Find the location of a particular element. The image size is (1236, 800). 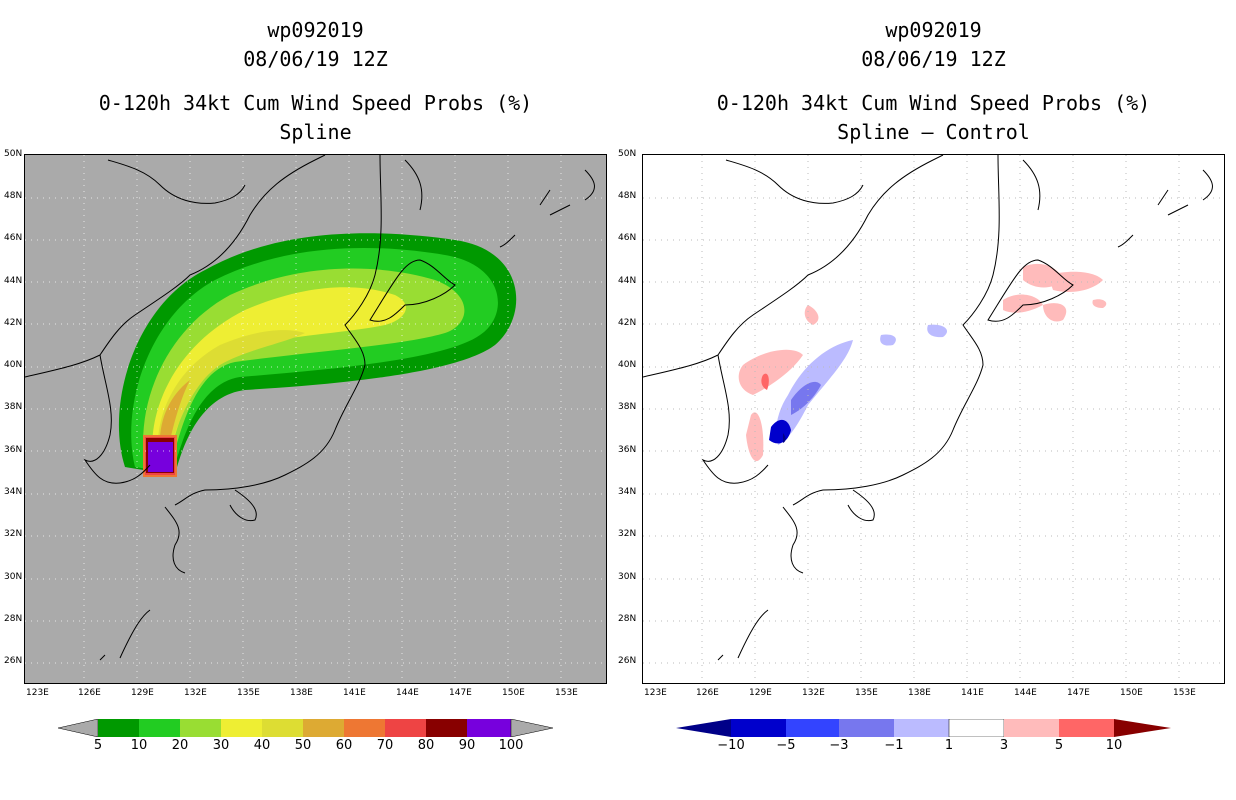

left-storm-id: wp092019 is located at coordinates (315, 30).